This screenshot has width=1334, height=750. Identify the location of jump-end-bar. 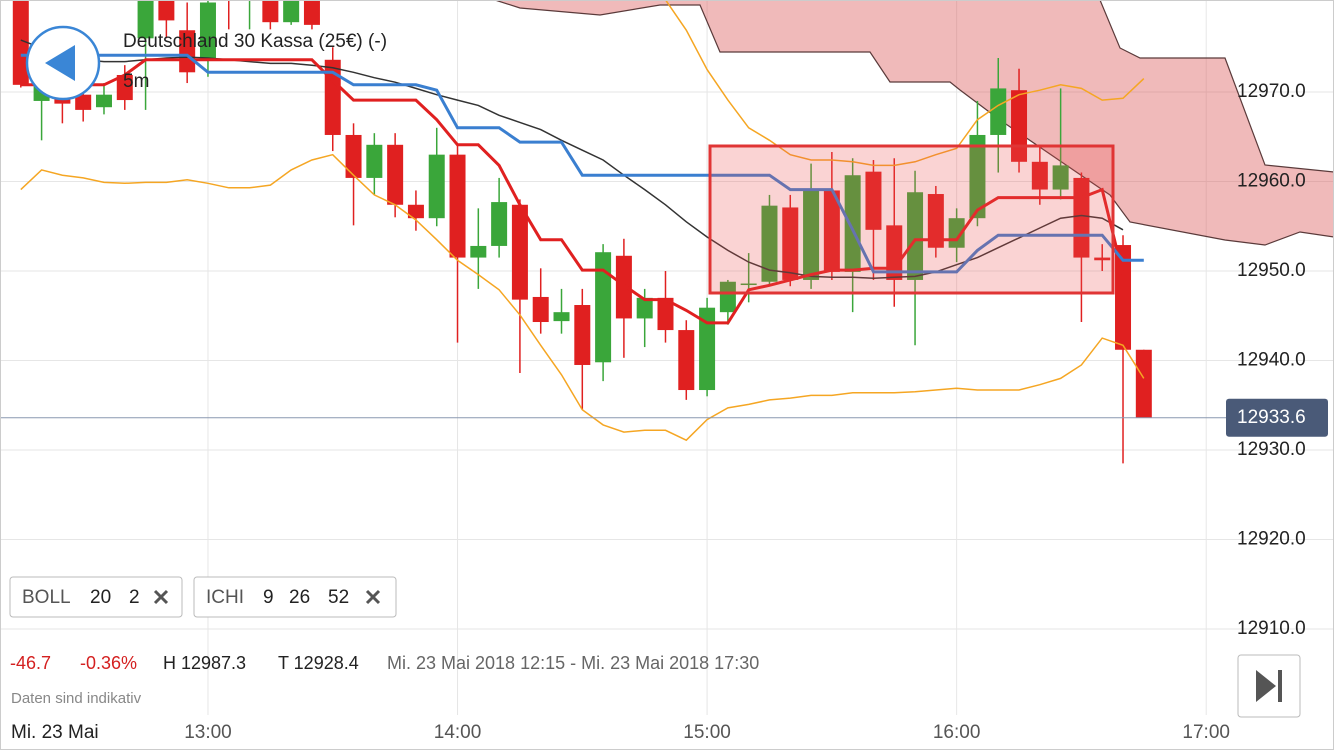
(1280, 686).